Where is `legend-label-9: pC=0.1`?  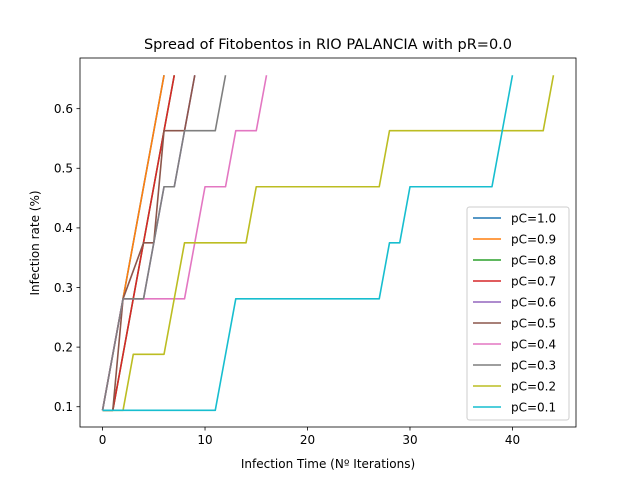
legend-label-9: pC=0.1 is located at coordinates (533, 407).